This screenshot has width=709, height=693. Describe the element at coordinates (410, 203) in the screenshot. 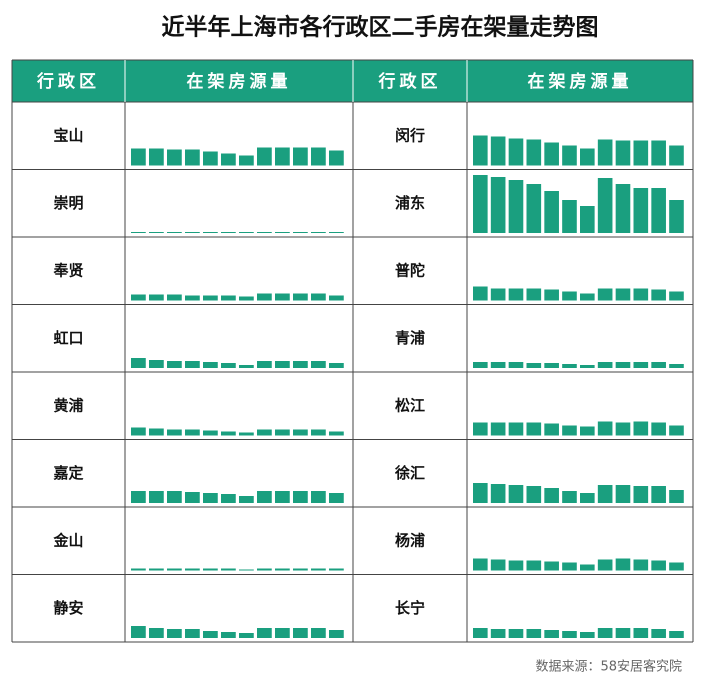

I see `district-name: 浦东` at that location.